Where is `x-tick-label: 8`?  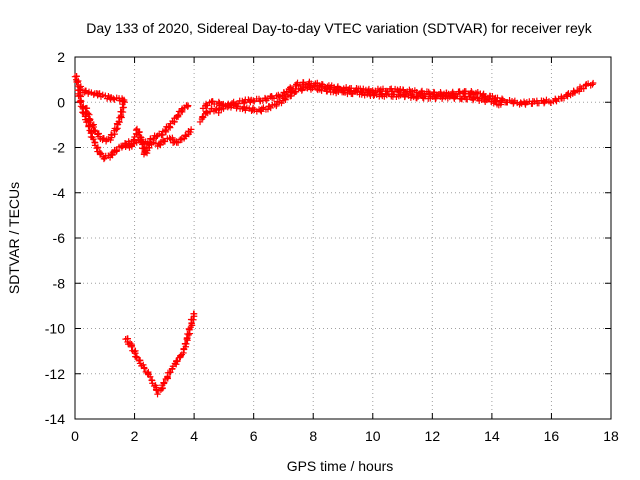
x-tick-label: 8 is located at coordinates (313, 436).